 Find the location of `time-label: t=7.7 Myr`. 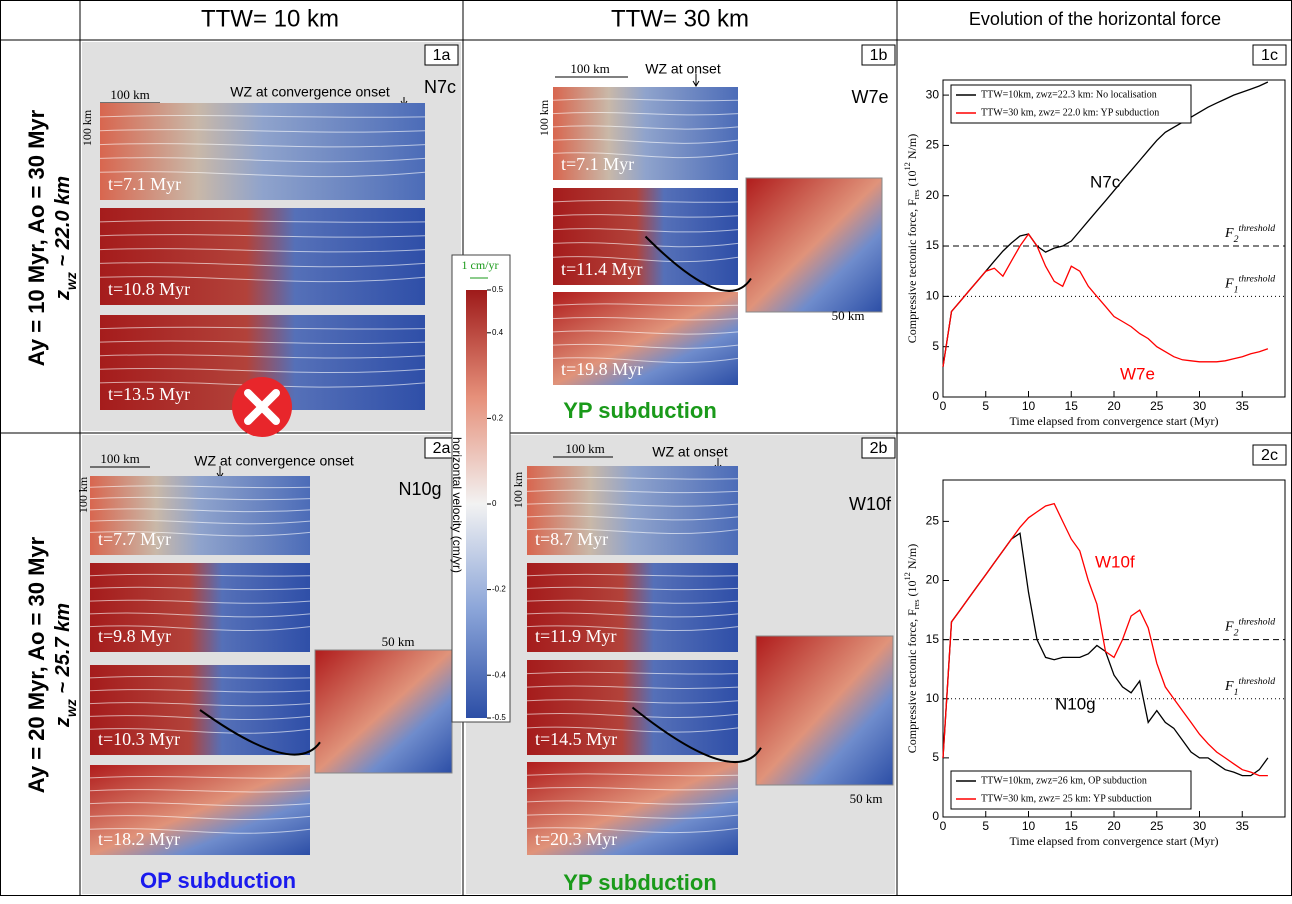

time-label: t=7.7 Myr is located at coordinates (134, 539).